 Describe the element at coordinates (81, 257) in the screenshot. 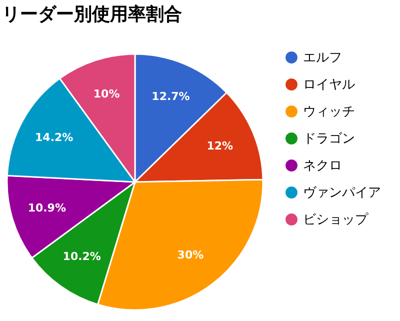

I see `data-label: 10.2%` at that location.